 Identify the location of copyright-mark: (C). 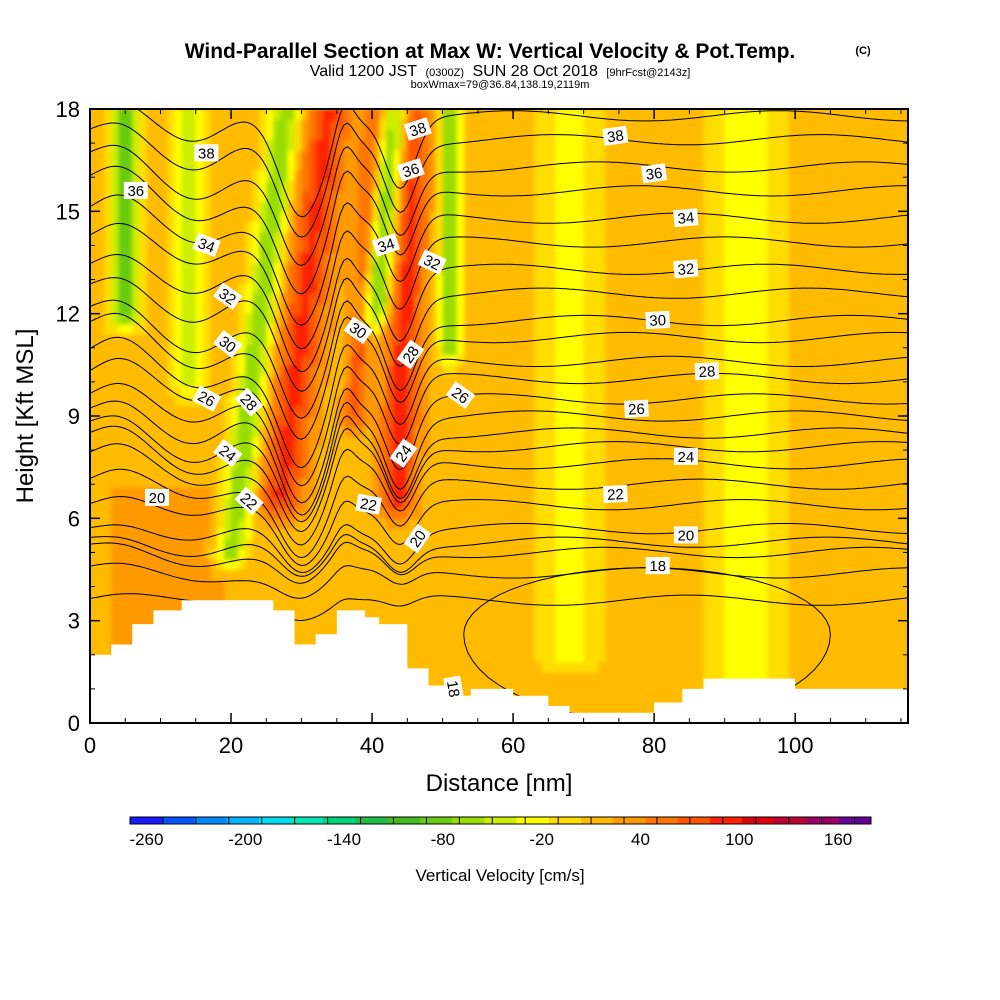
(863, 51).